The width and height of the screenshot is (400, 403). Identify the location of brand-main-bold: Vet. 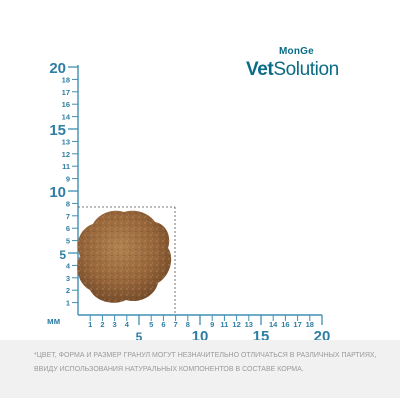
(260, 69).